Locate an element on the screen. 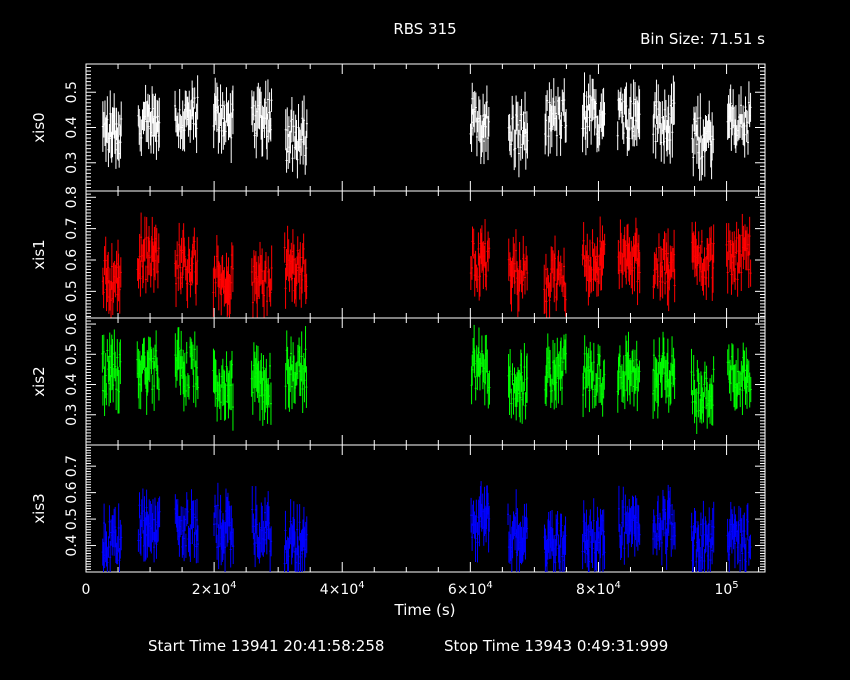 The width and height of the screenshot is (850, 680). data-xis0 is located at coordinates (426, 126).